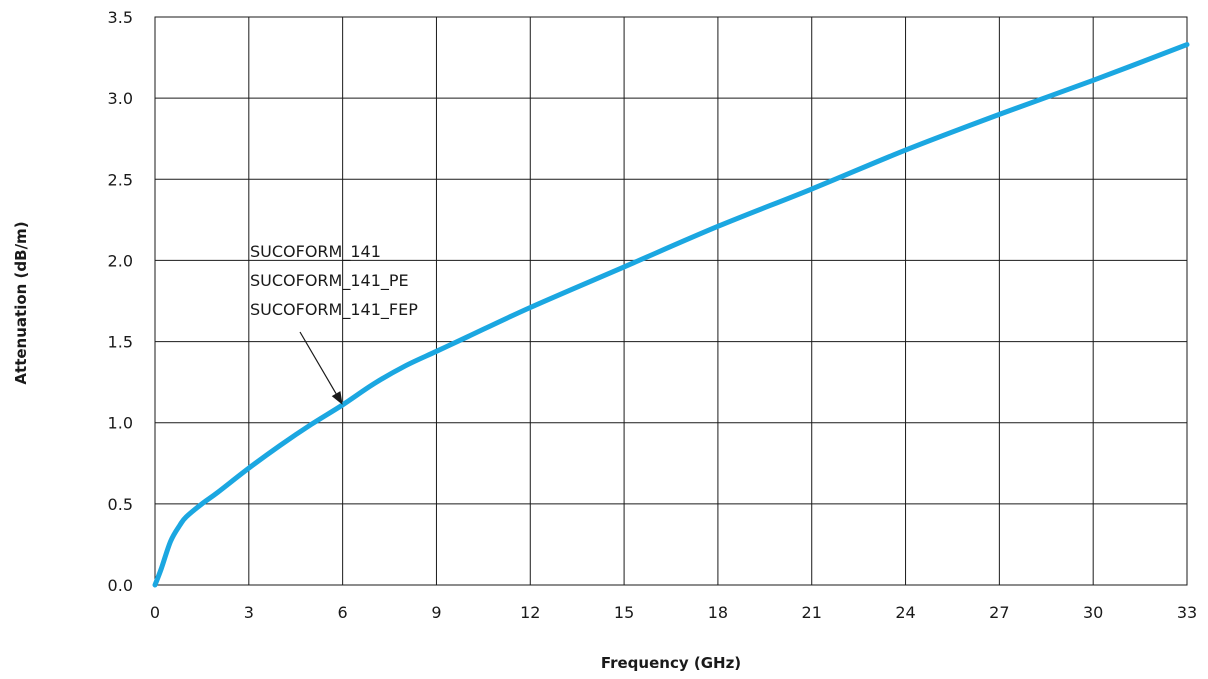  What do you see at coordinates (21, 302) in the screenshot?
I see `y-axis-title: Attenuation (dB/m)` at bounding box center [21, 302].